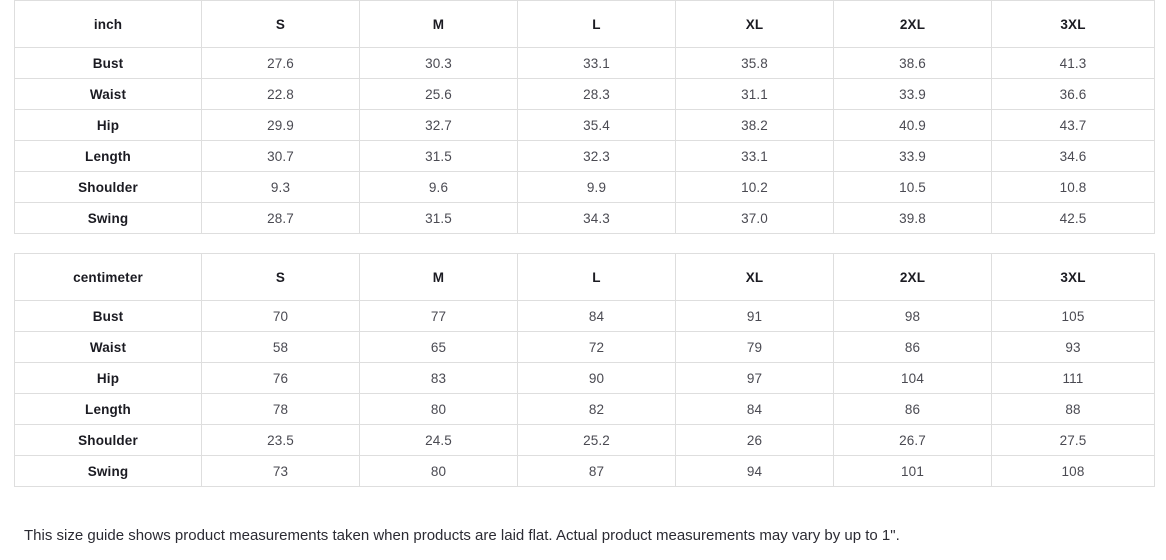 This screenshot has height=560, width=1166. Describe the element at coordinates (438, 125) in the screenshot. I see `cell-hip-m: 32.7` at that location.